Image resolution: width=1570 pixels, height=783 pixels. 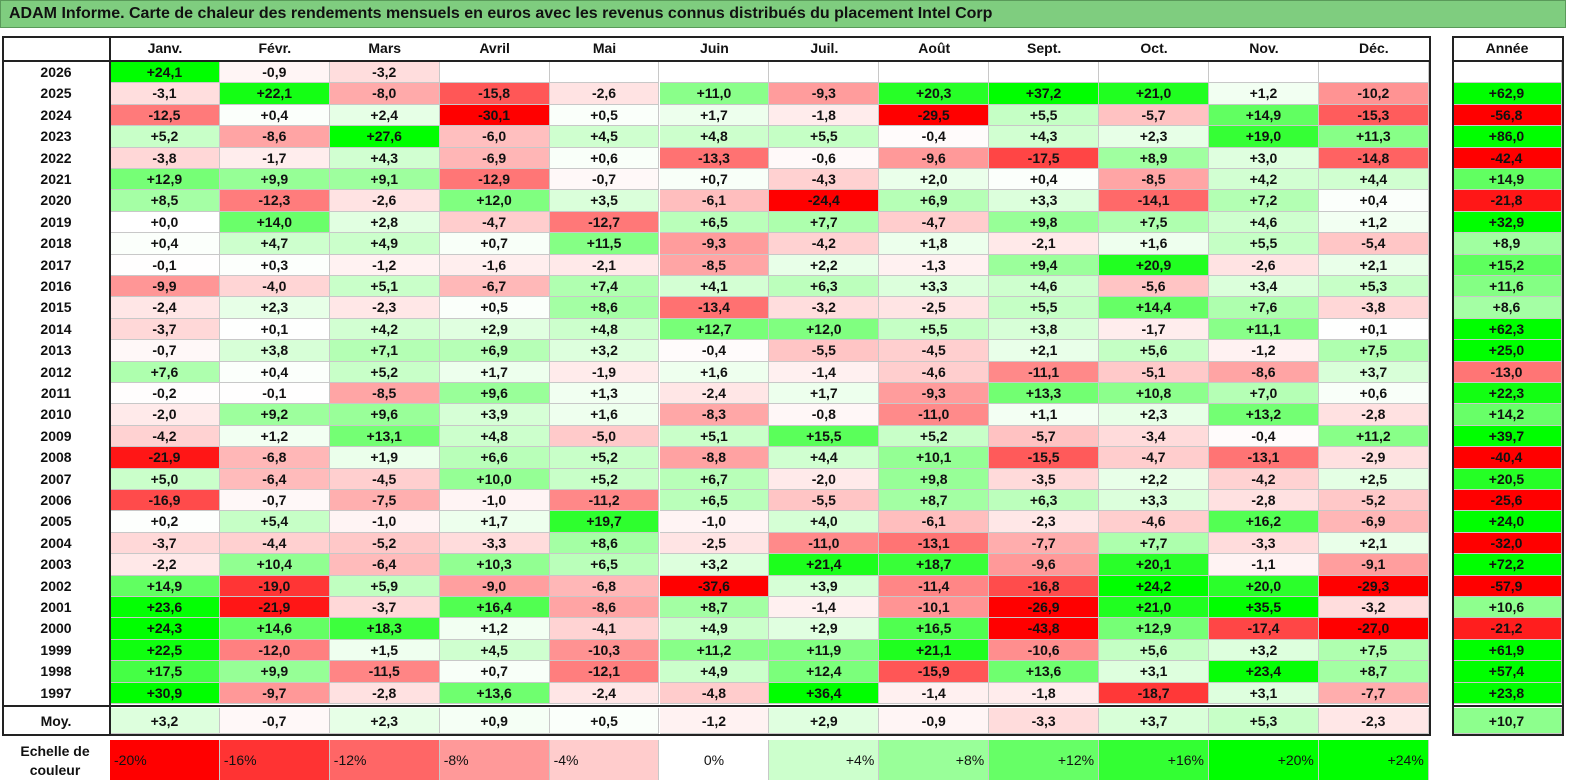 I want to click on year-label: 2015, so click(x=56, y=307).